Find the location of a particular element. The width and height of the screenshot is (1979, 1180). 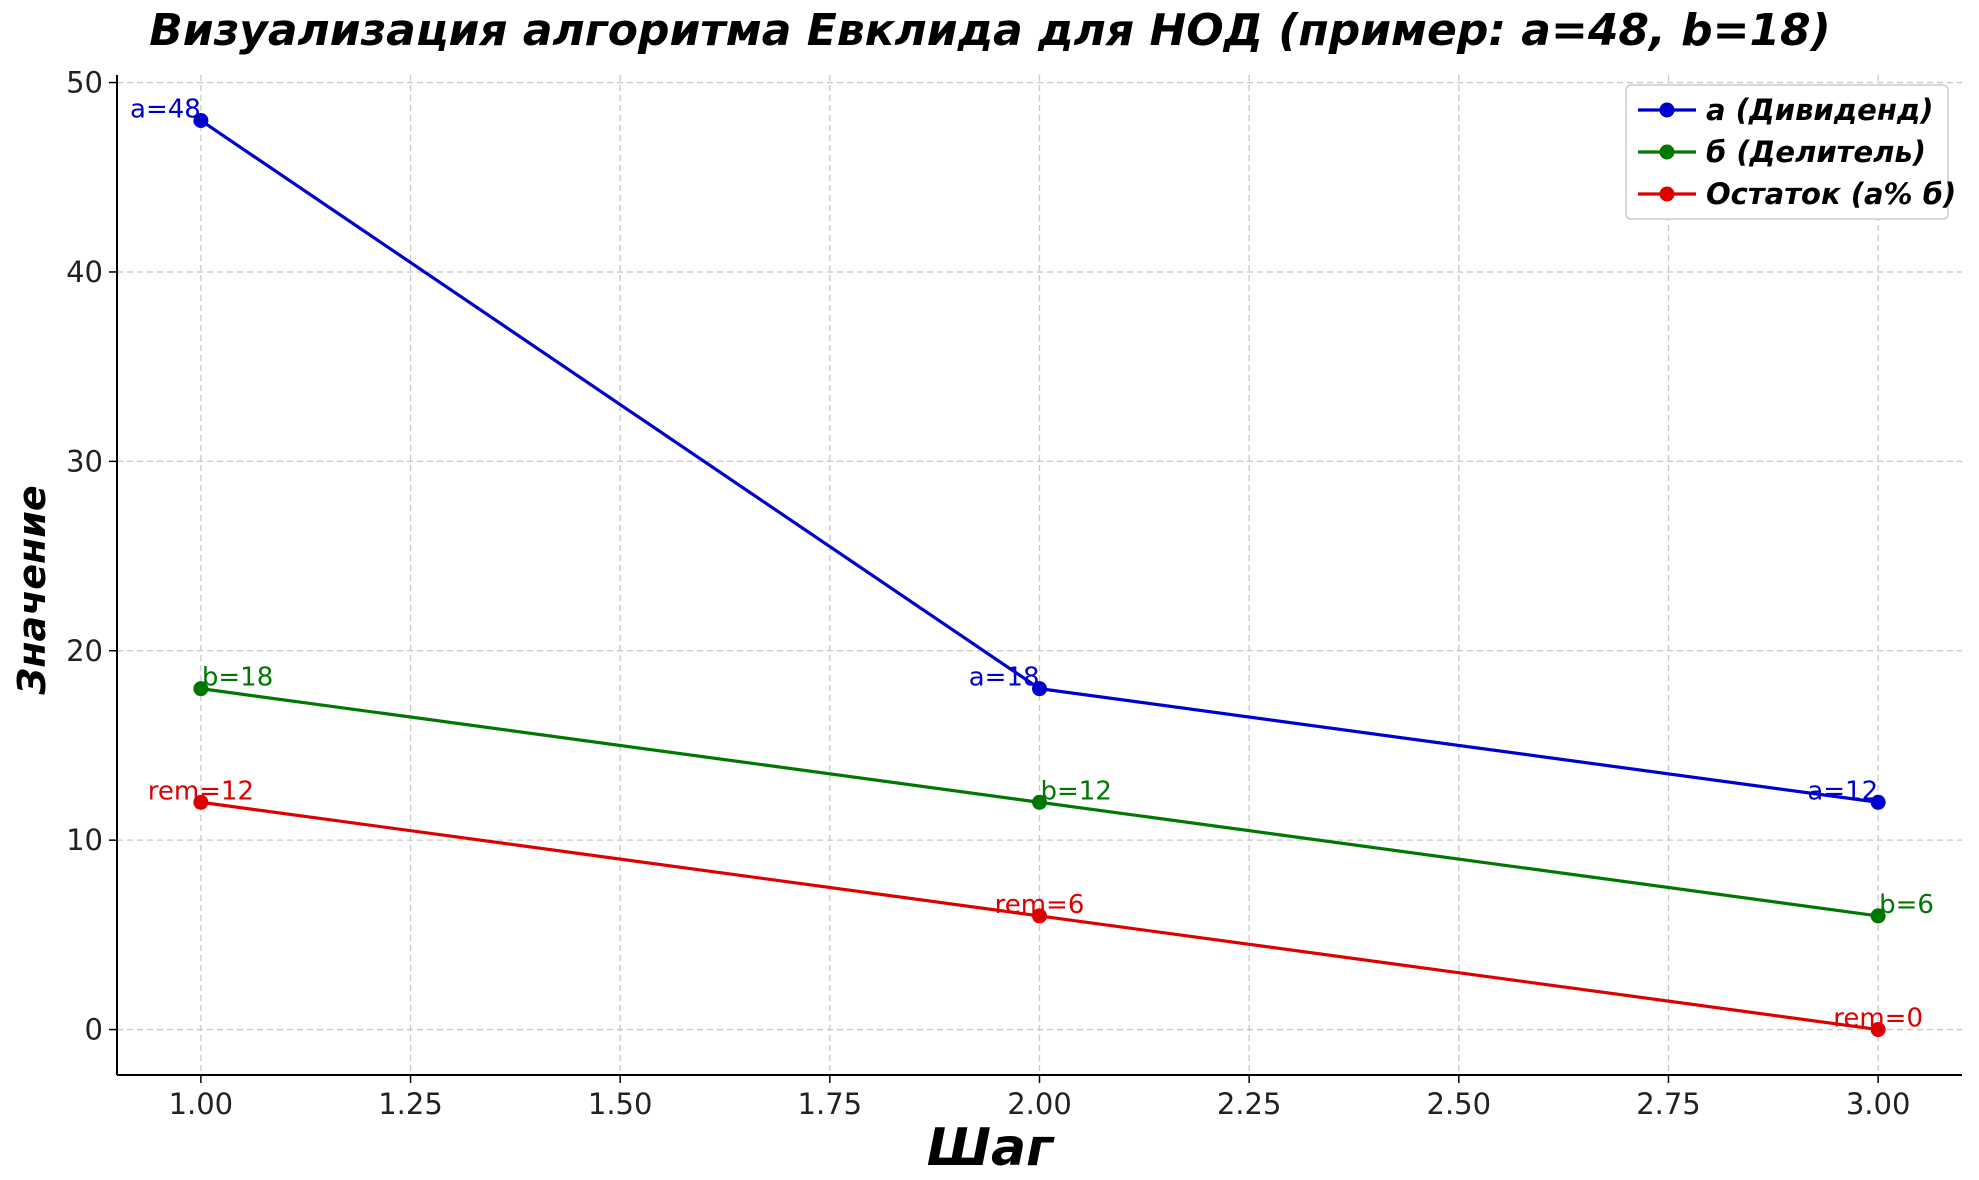

data-label: a=12 is located at coordinates (1842, 791).